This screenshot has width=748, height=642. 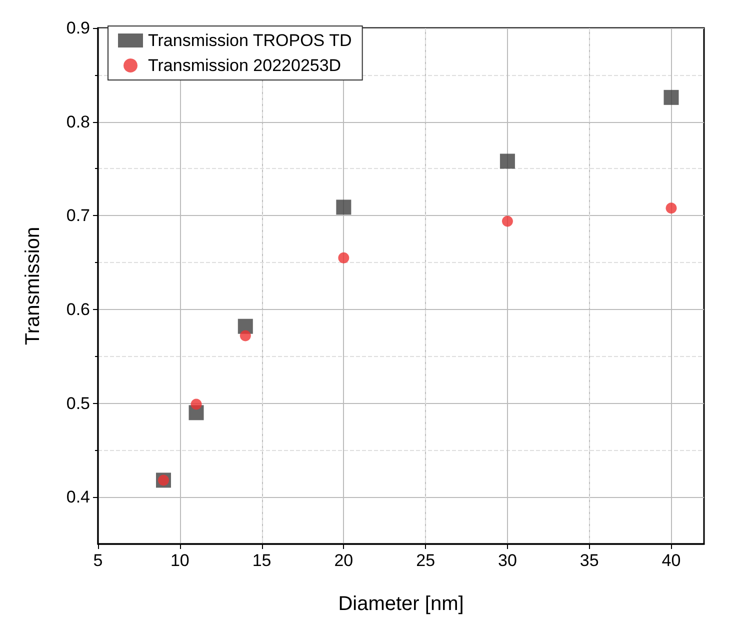 I want to click on x-tick-label: 20, so click(x=344, y=560).